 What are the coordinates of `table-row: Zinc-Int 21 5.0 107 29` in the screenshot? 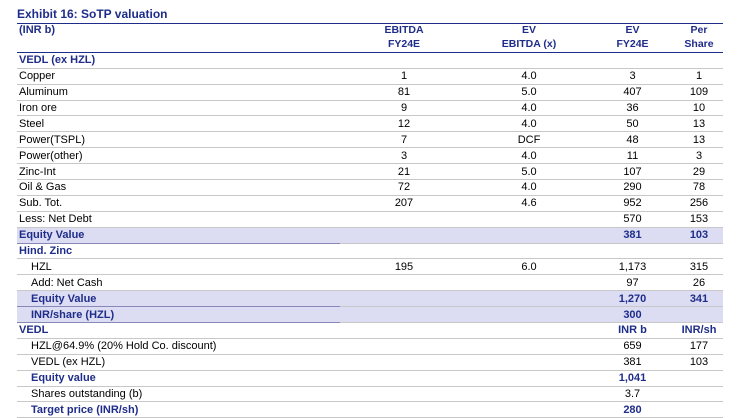 It's located at (370, 172).